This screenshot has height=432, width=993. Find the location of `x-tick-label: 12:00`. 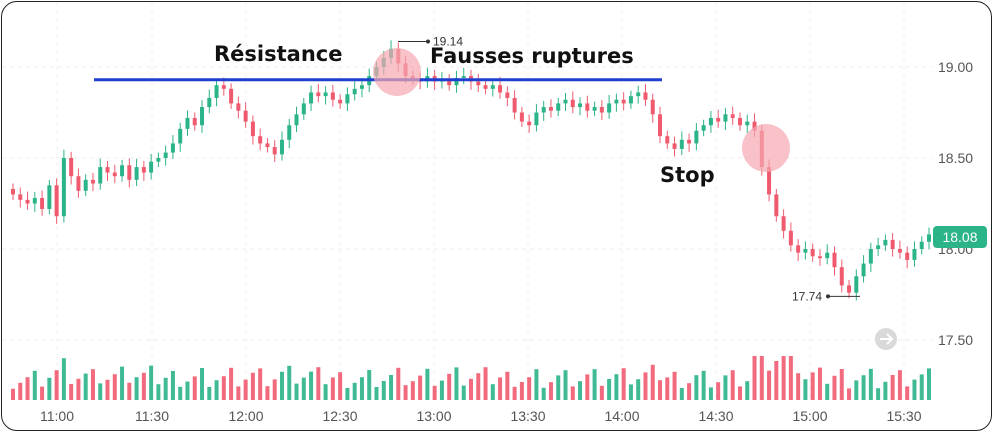

x-tick-label: 12:00 is located at coordinates (245, 416).